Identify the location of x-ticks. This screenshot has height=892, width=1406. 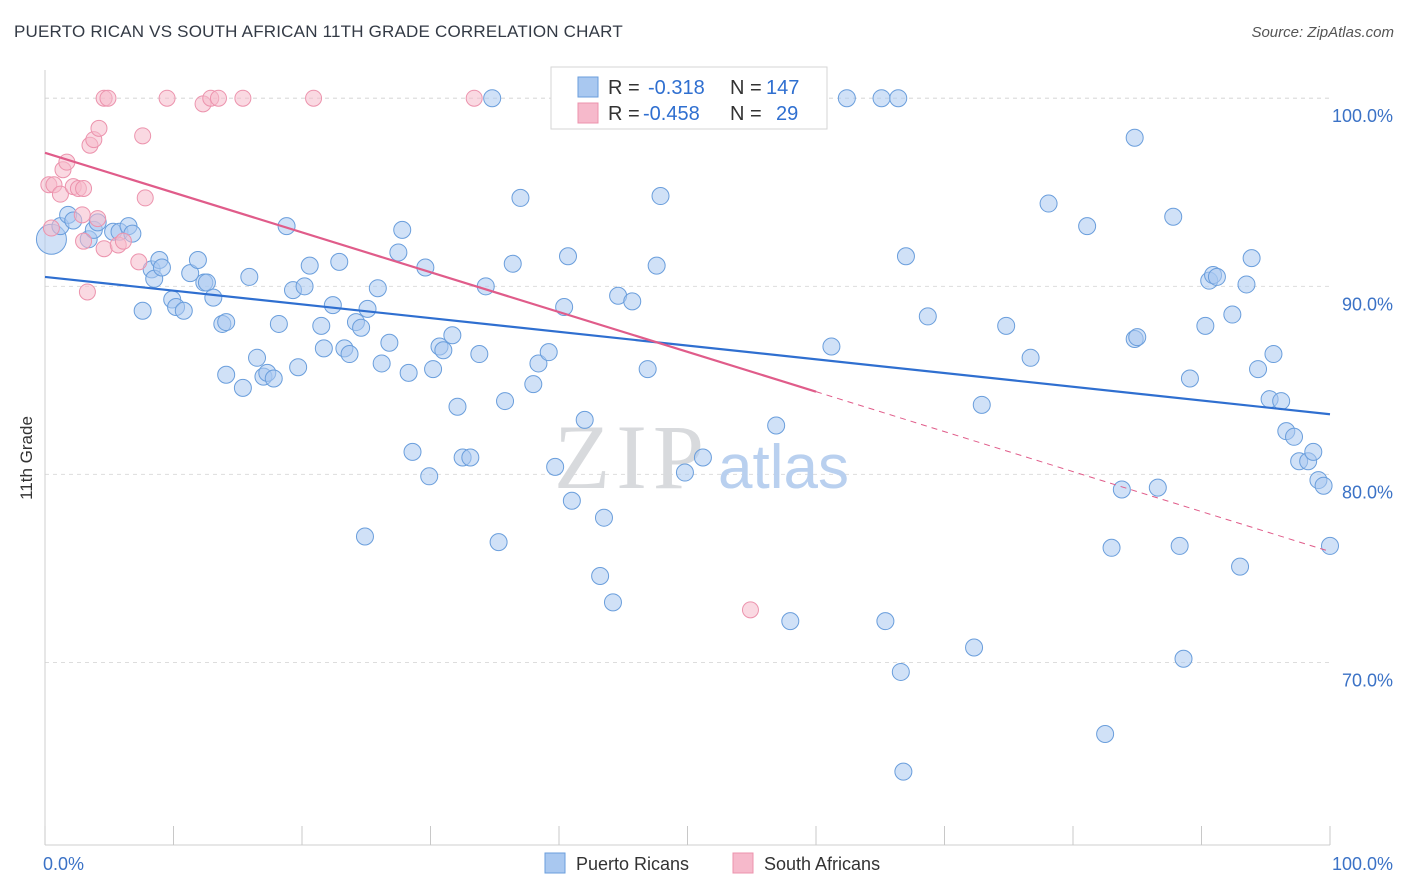
(687, 835).